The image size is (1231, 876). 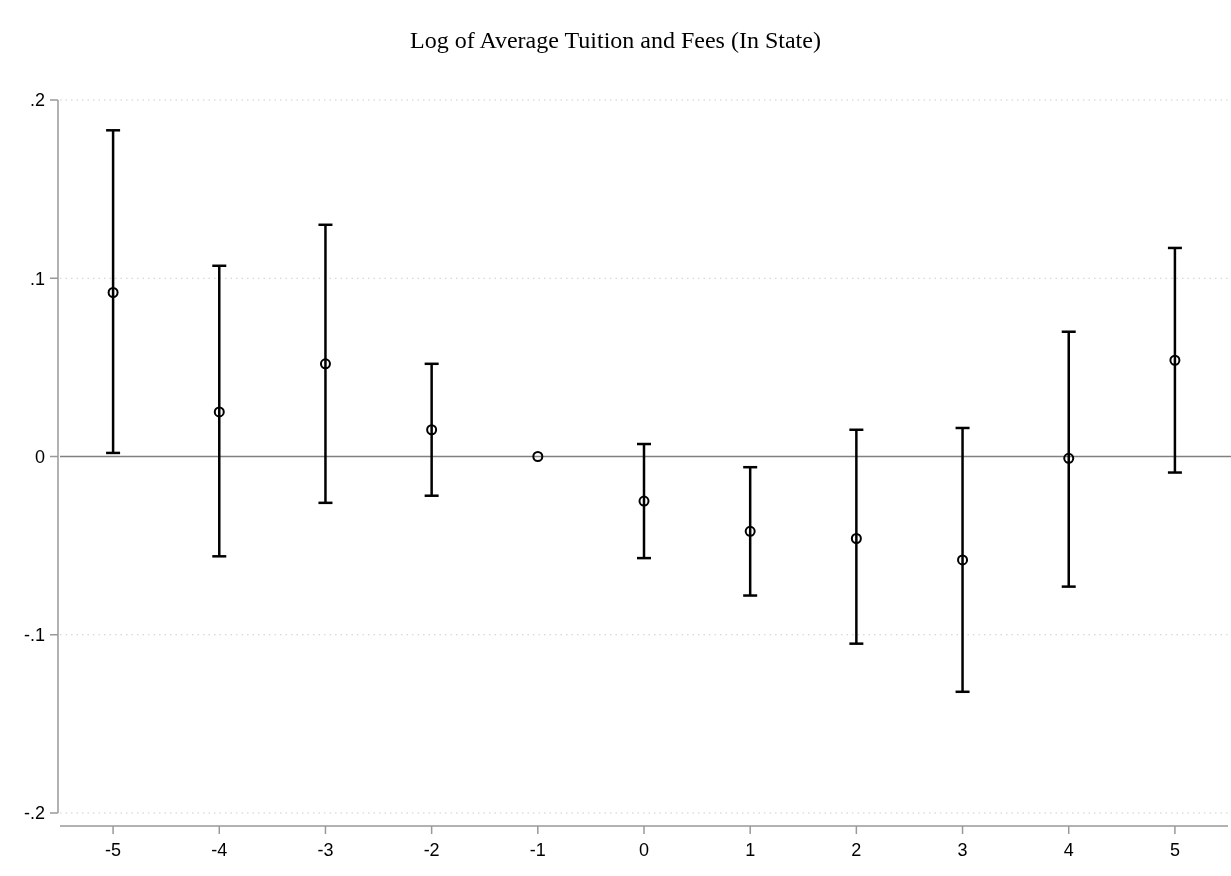 I want to click on x-tick-label: 2, so click(x=856, y=850).